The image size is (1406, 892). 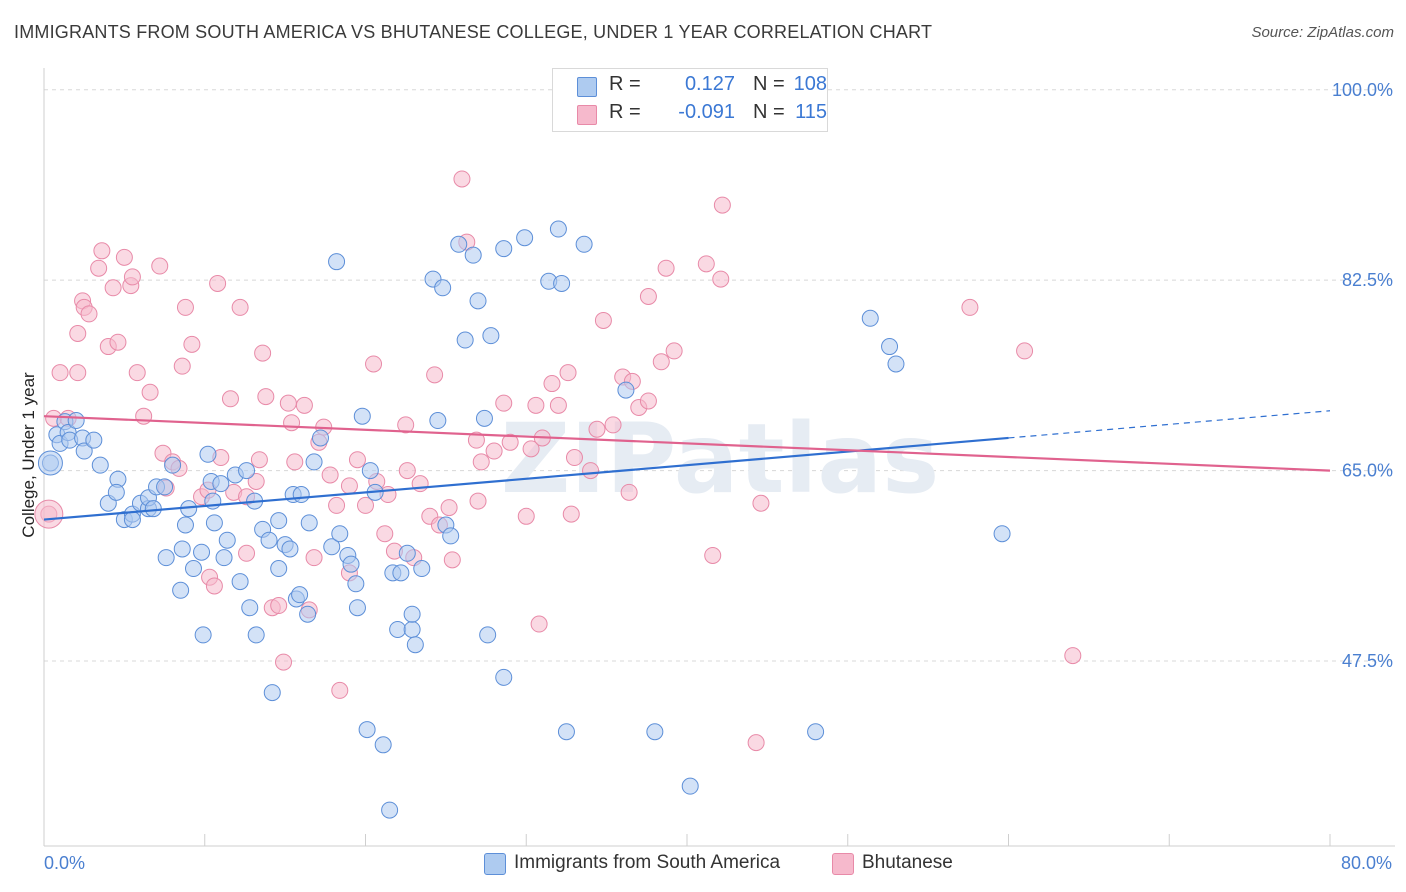 I want to click on legend-n-label: N =, so click(x=769, y=112).